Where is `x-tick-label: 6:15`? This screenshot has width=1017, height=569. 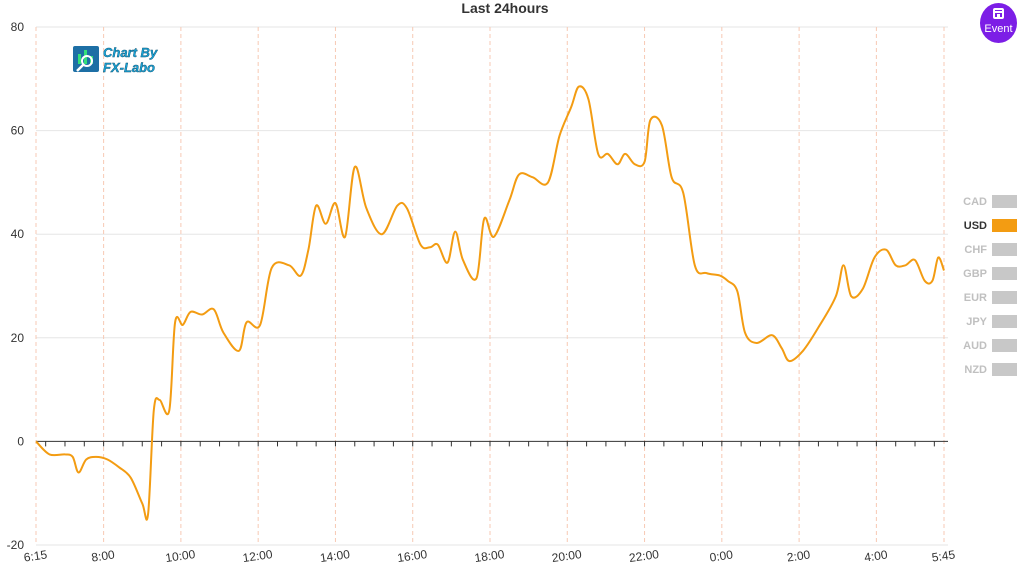 x-tick-label: 6:15 is located at coordinates (35, 555).